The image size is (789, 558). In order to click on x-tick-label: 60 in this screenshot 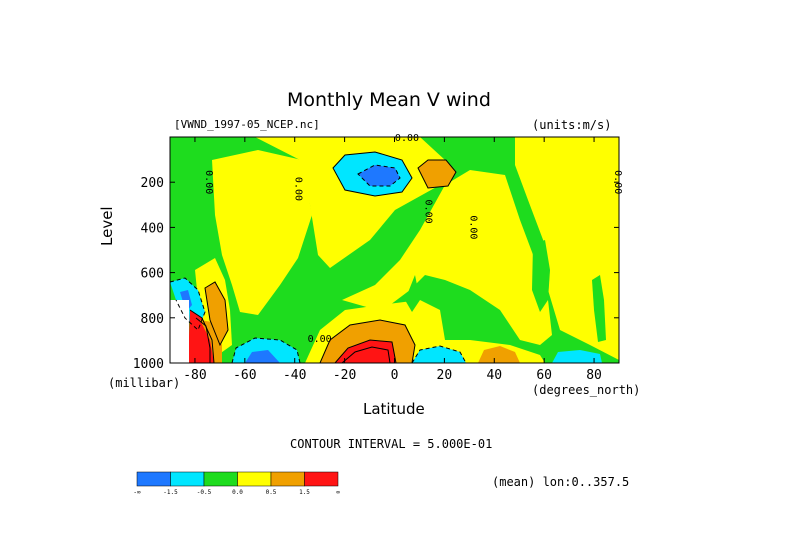, I will do `click(544, 375)`.